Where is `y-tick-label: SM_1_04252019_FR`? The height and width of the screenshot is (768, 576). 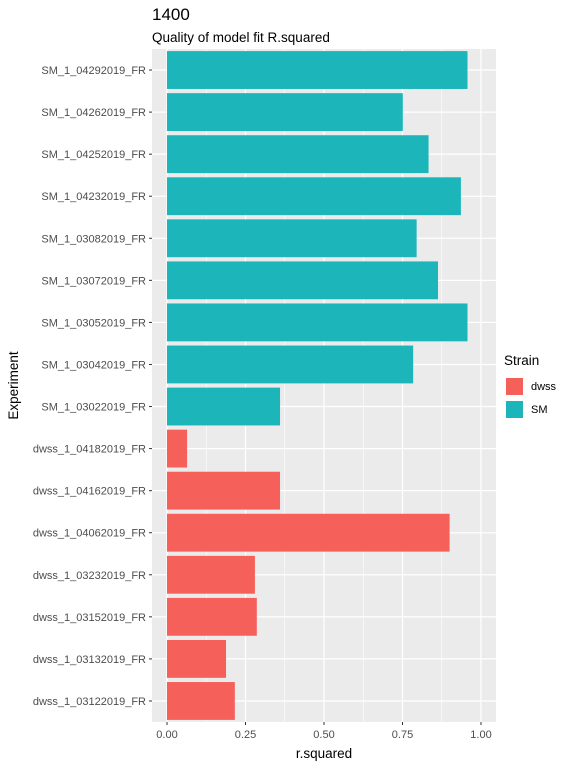
y-tick-label: SM_1_04252019_FR is located at coordinates (93, 155).